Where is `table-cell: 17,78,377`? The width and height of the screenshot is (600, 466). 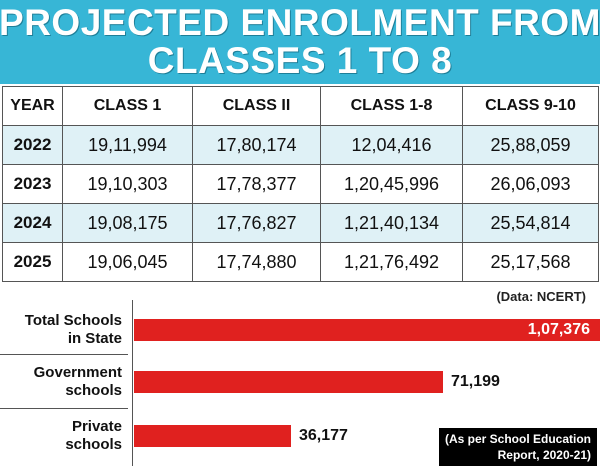 table-cell: 17,78,377 is located at coordinates (256, 184).